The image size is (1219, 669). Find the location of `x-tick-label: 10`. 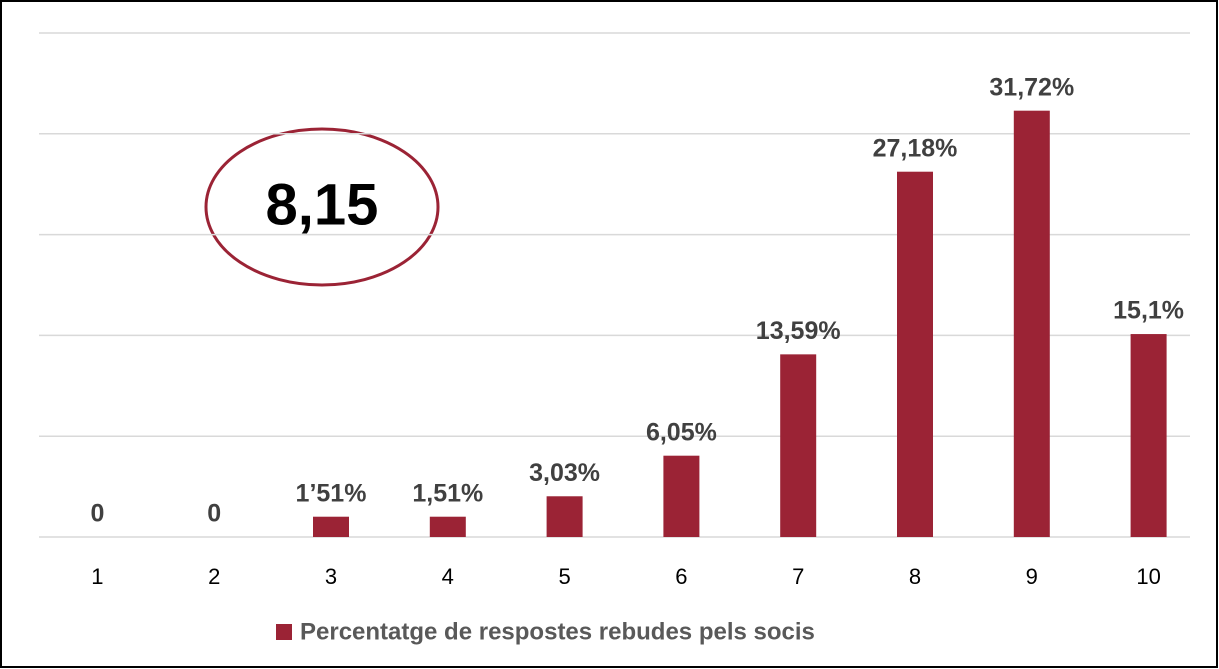

x-tick-label: 10 is located at coordinates (1148, 576).